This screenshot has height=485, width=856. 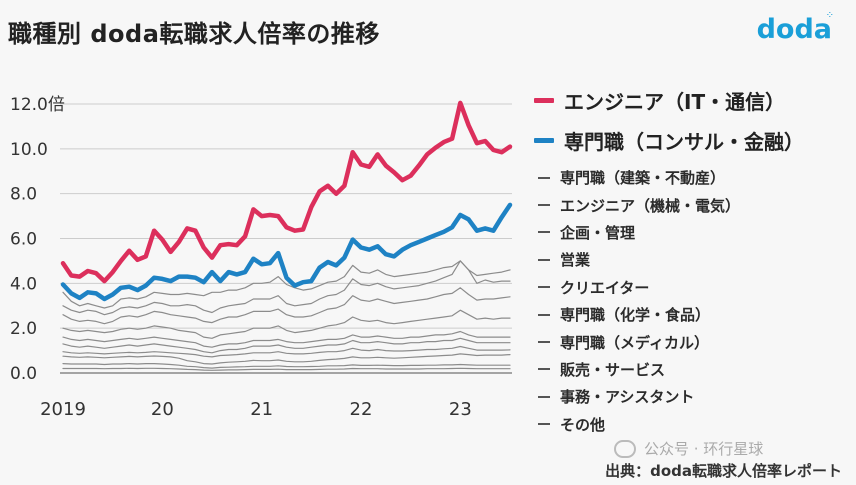 I want to click on legend-entry: エンジニア（機械・電気）, so click(x=684, y=204).